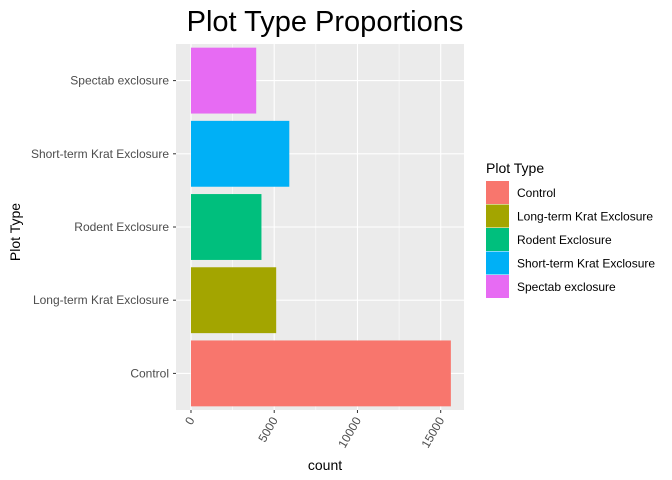 Image resolution: width=672 pixels, height=480 pixels. I want to click on y-tick-label: Short-term Krat Exclosure, so click(100, 154).